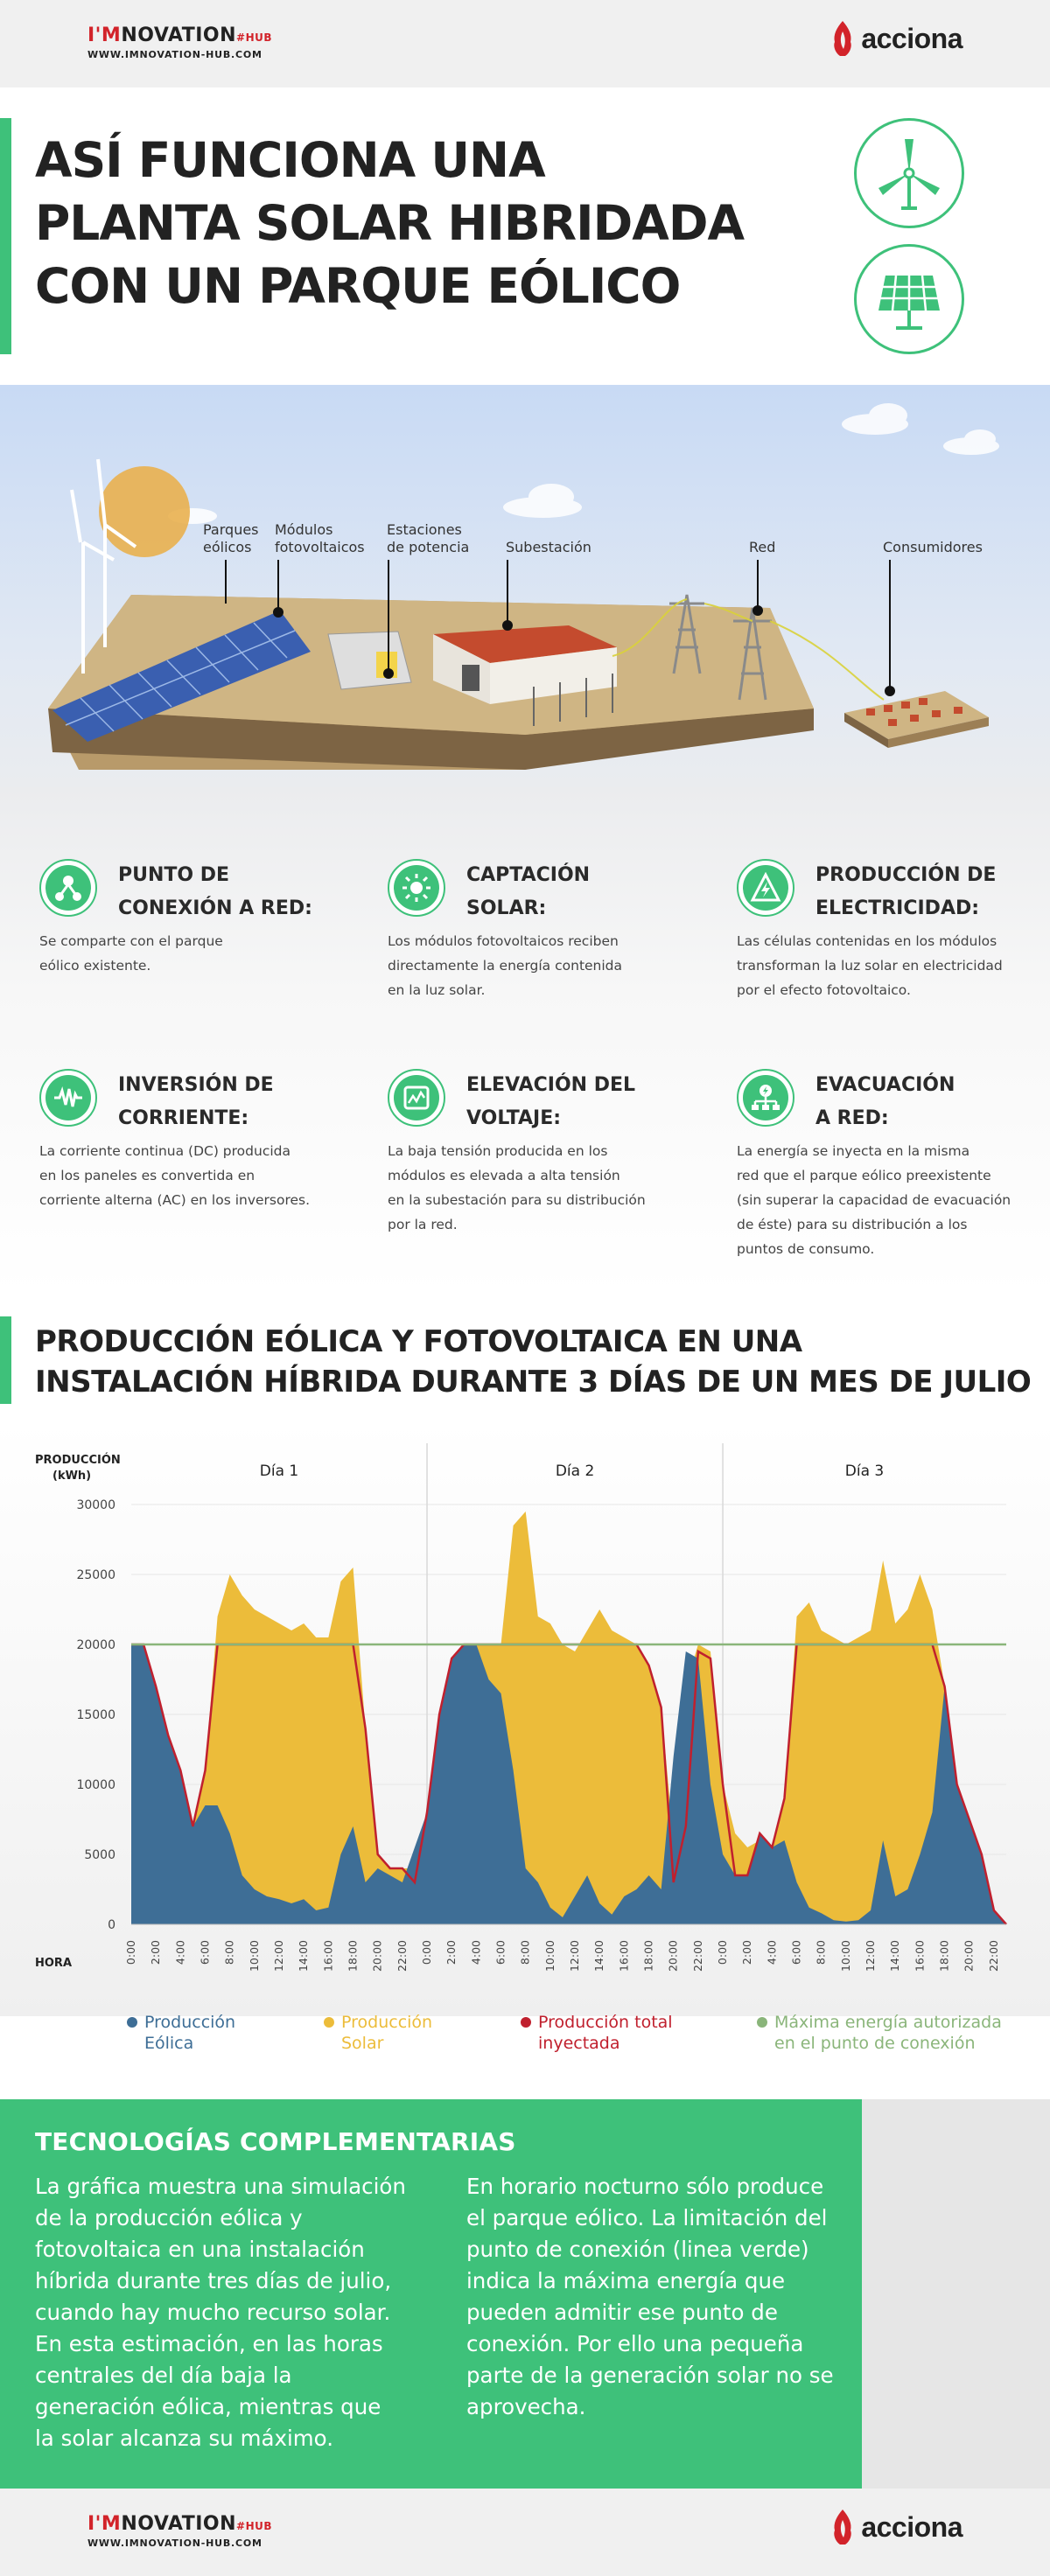 The image size is (1050, 2576). What do you see at coordinates (215, 891) in the screenshot?
I see `step-title: PUNTO DE CONEXIÓN A RED:` at bounding box center [215, 891].